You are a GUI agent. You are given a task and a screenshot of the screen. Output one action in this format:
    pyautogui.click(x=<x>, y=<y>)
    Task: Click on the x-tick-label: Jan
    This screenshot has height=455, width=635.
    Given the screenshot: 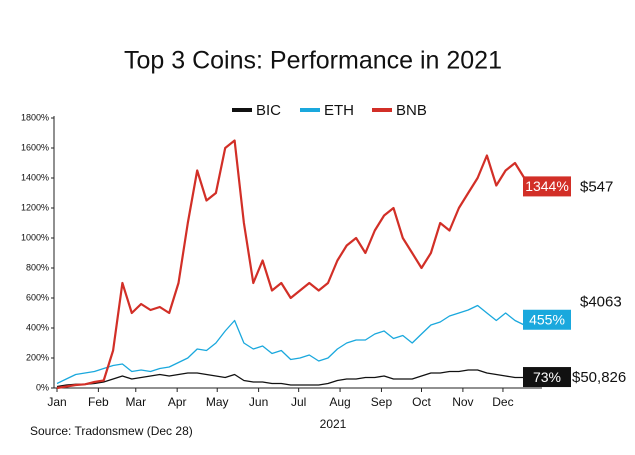 What is the action you would take?
    pyautogui.click(x=56, y=402)
    